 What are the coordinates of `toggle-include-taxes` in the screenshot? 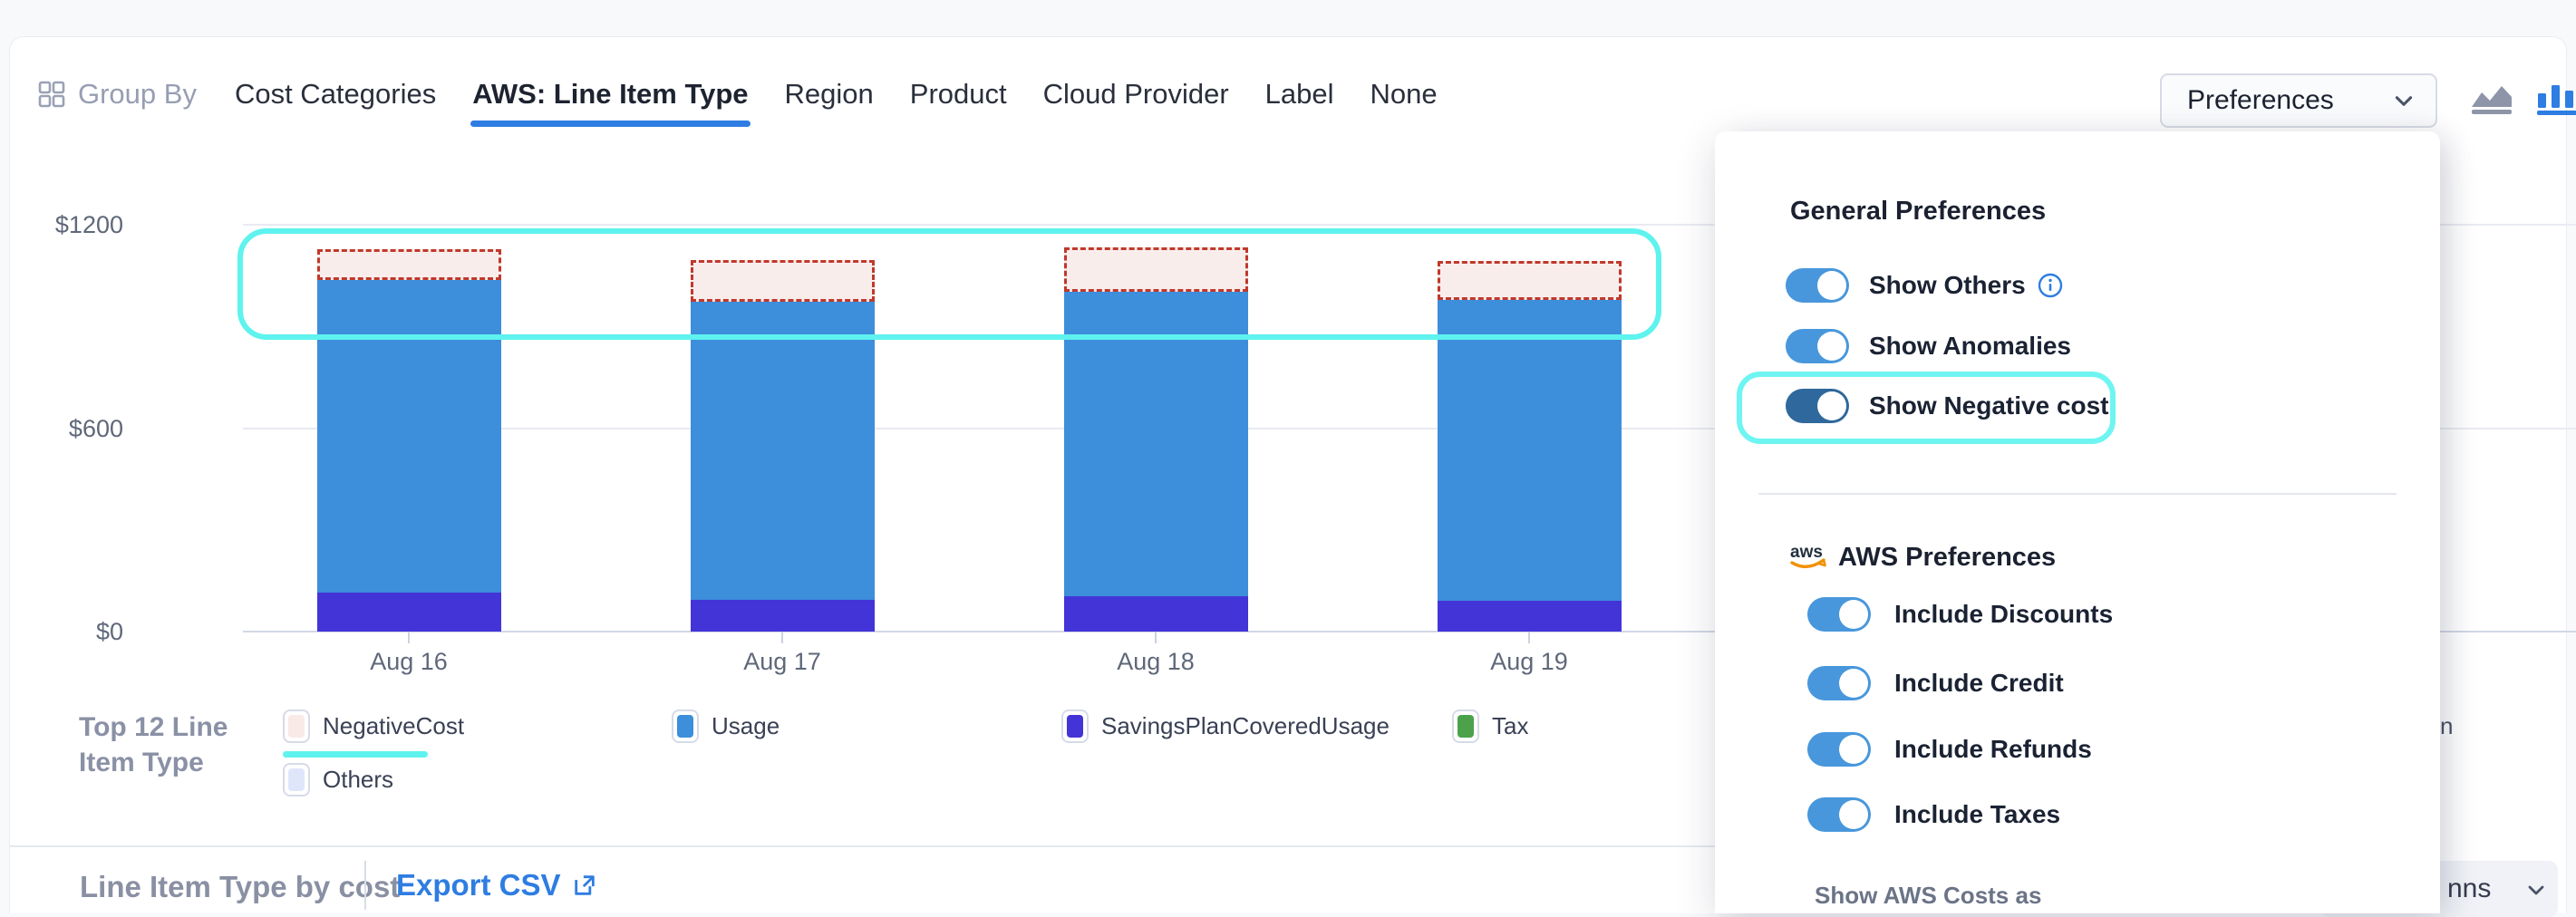 It's located at (1839, 814).